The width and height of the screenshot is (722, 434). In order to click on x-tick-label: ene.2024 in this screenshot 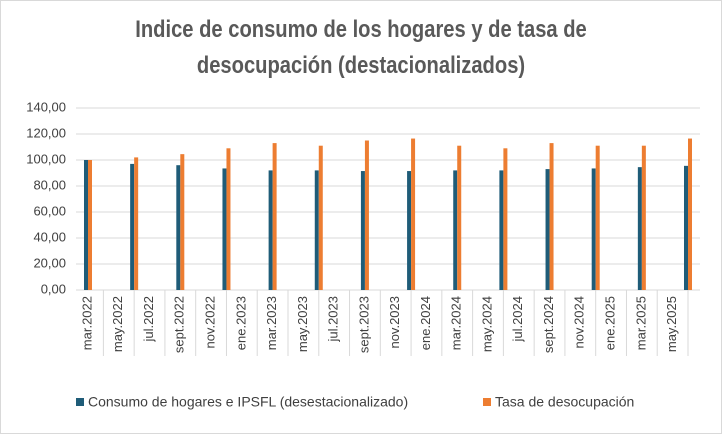, I will do `click(425, 323)`.